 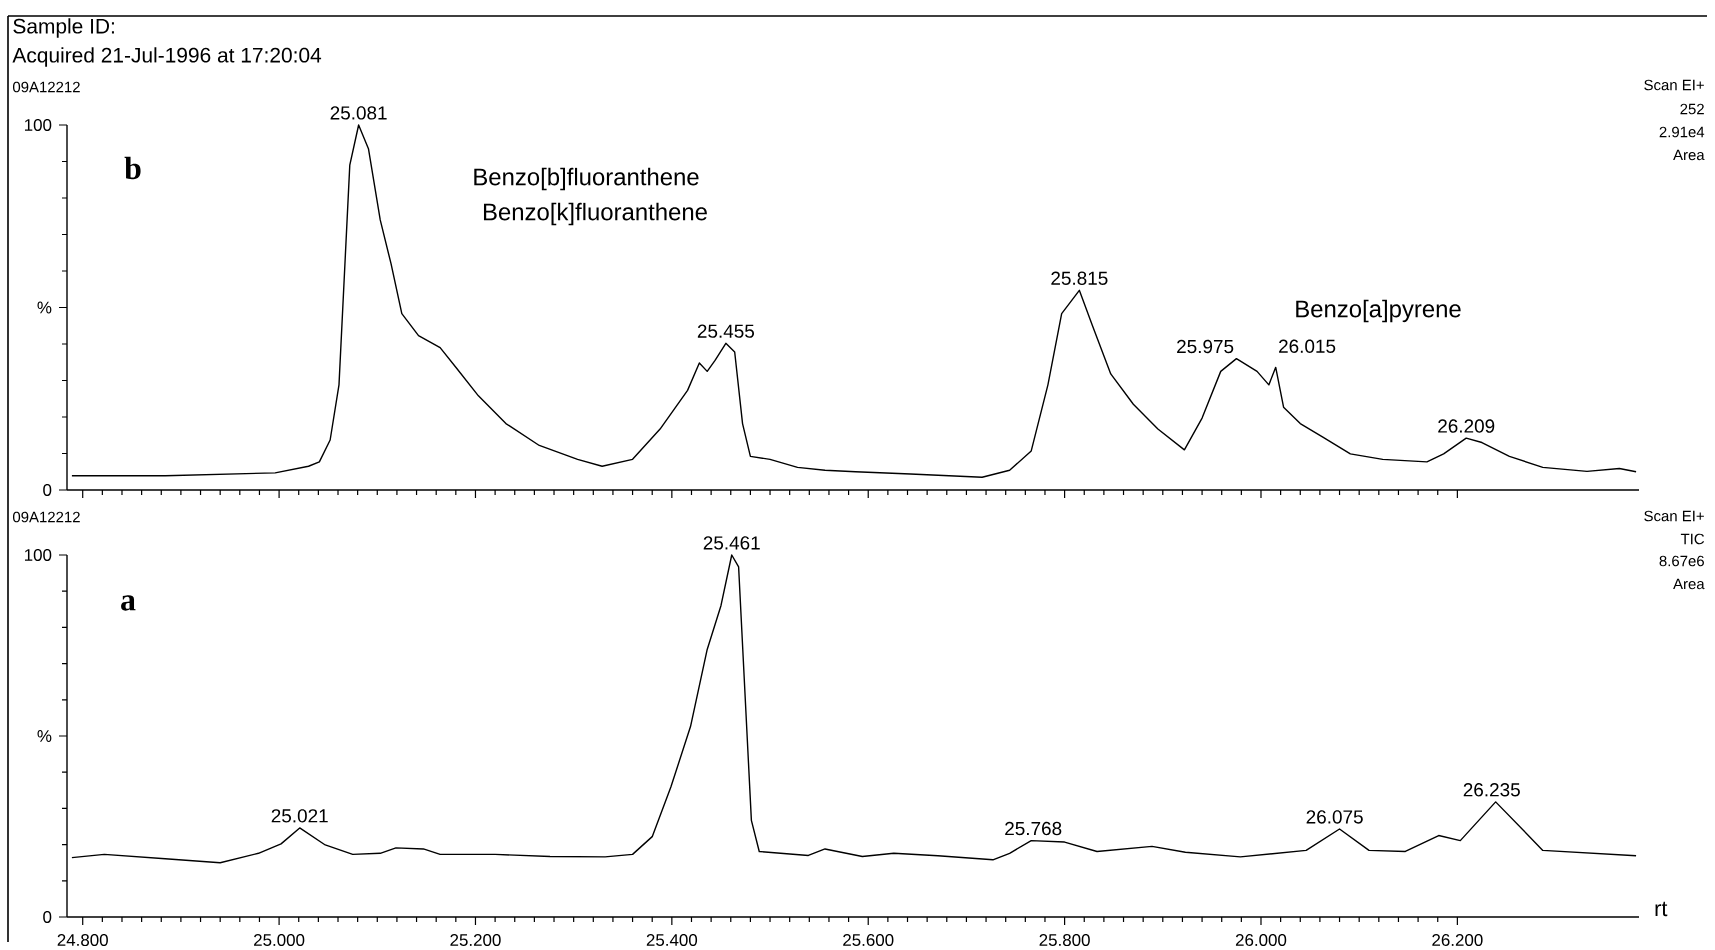 I want to click on x-tick-label: 25.000, so click(x=279, y=940).